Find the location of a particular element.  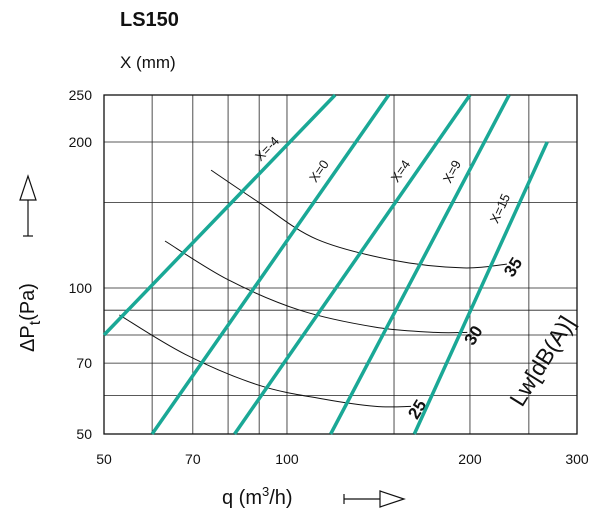

y-tick-label: 70 is located at coordinates (84, 363).